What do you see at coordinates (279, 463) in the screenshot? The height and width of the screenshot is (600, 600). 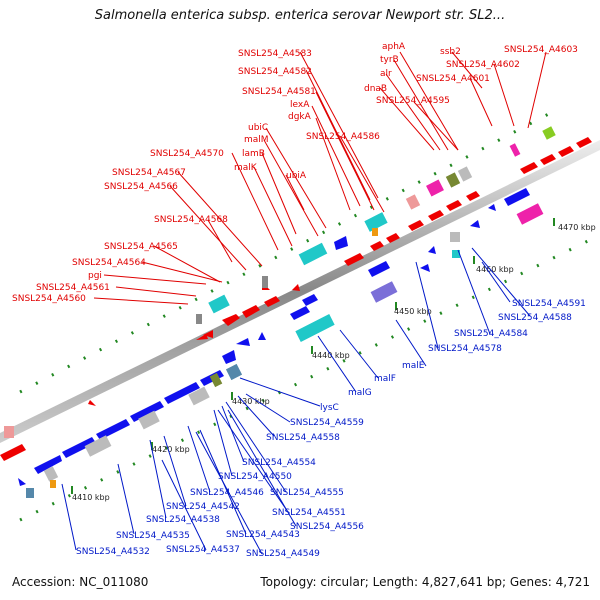 I see `gene-label: SNSL254_A4554` at bounding box center [279, 463].